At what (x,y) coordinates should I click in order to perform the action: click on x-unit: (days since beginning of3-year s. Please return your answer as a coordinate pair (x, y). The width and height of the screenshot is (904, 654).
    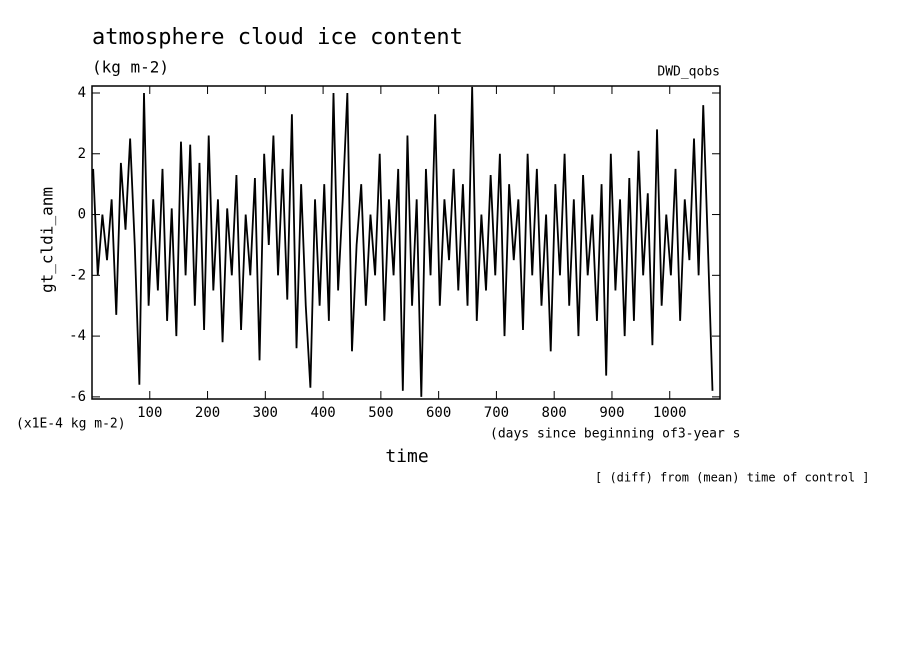
    Looking at the image, I should click on (615, 434).